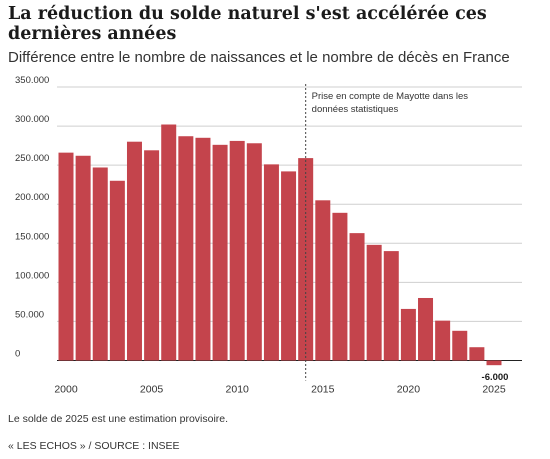  Describe the element at coordinates (152, 390) in the screenshot. I see `x-tick-label: 2005` at that location.